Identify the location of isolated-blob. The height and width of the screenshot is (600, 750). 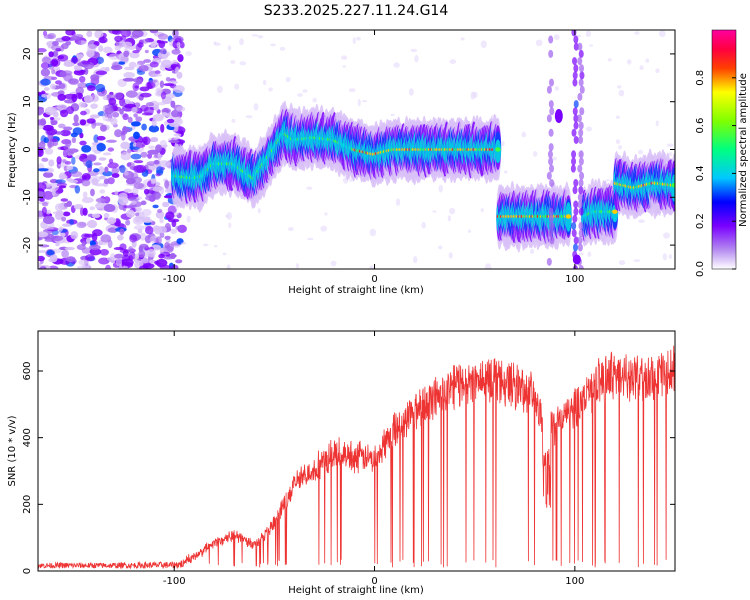
(576, 259).